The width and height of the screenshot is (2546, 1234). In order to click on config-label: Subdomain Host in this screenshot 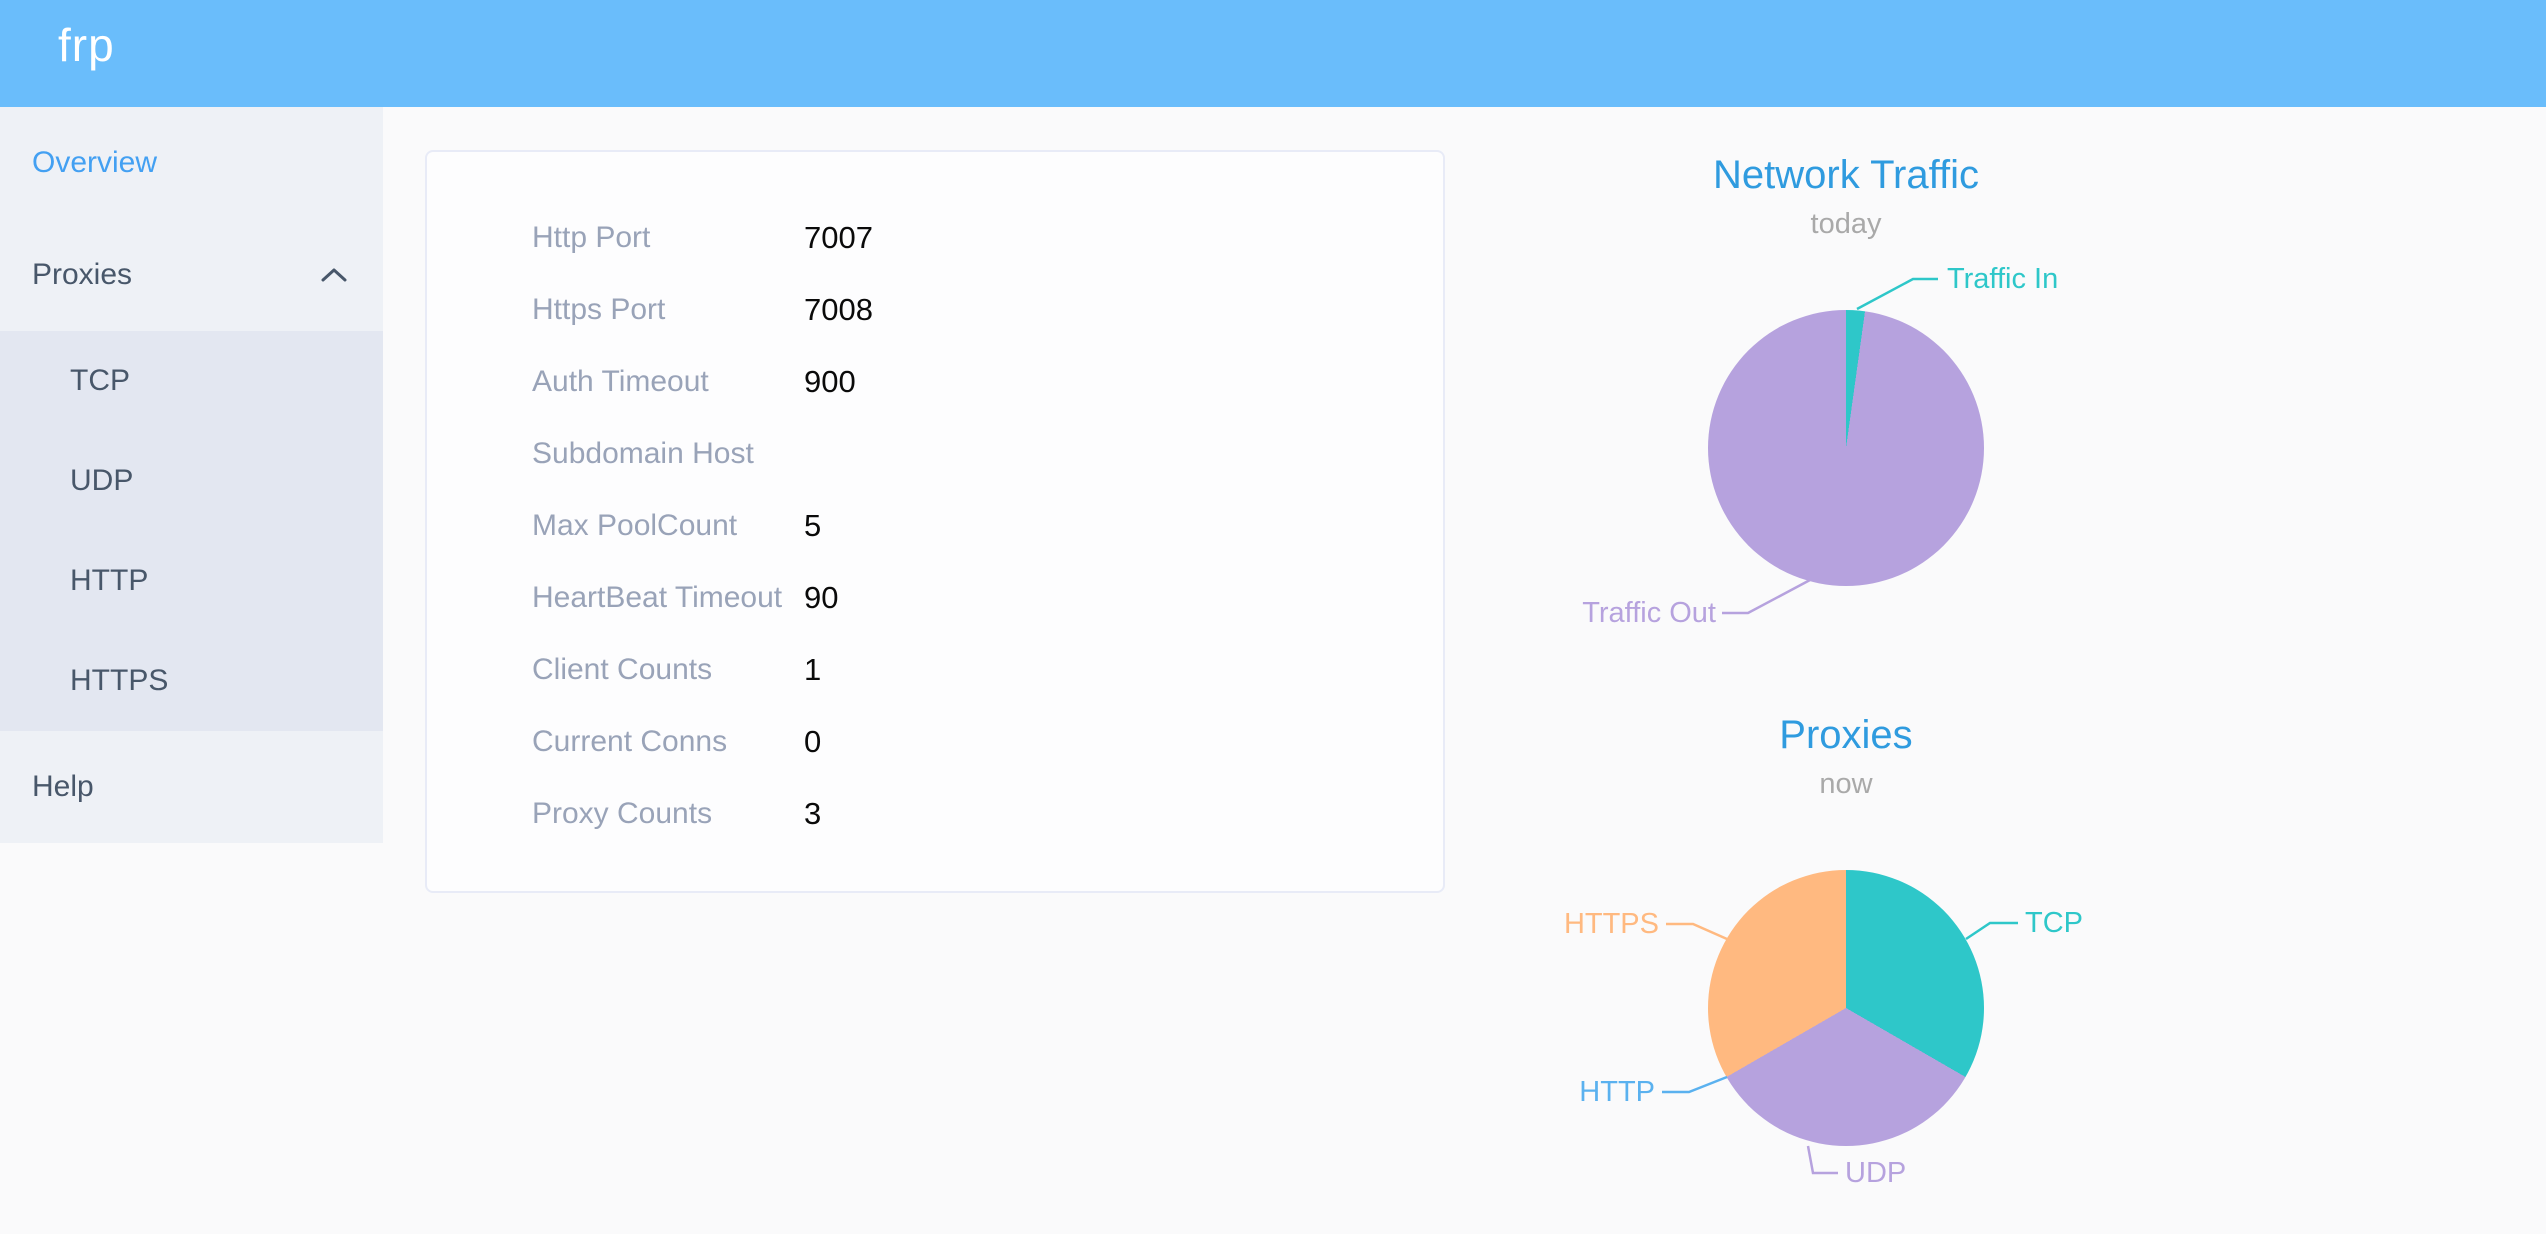, I will do `click(643, 453)`.